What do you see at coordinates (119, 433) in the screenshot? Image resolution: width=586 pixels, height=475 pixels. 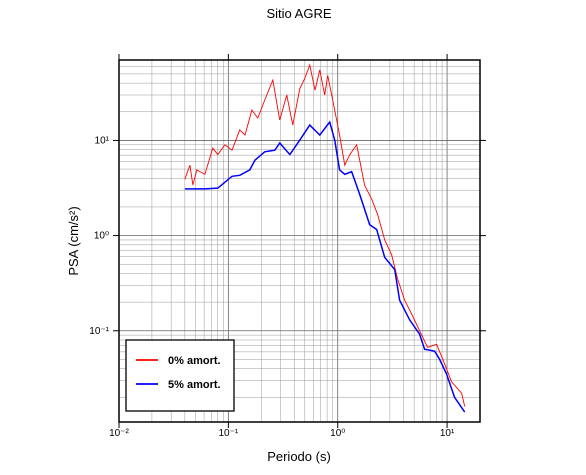 I see `x-tick-label: 10⁻²` at bounding box center [119, 433].